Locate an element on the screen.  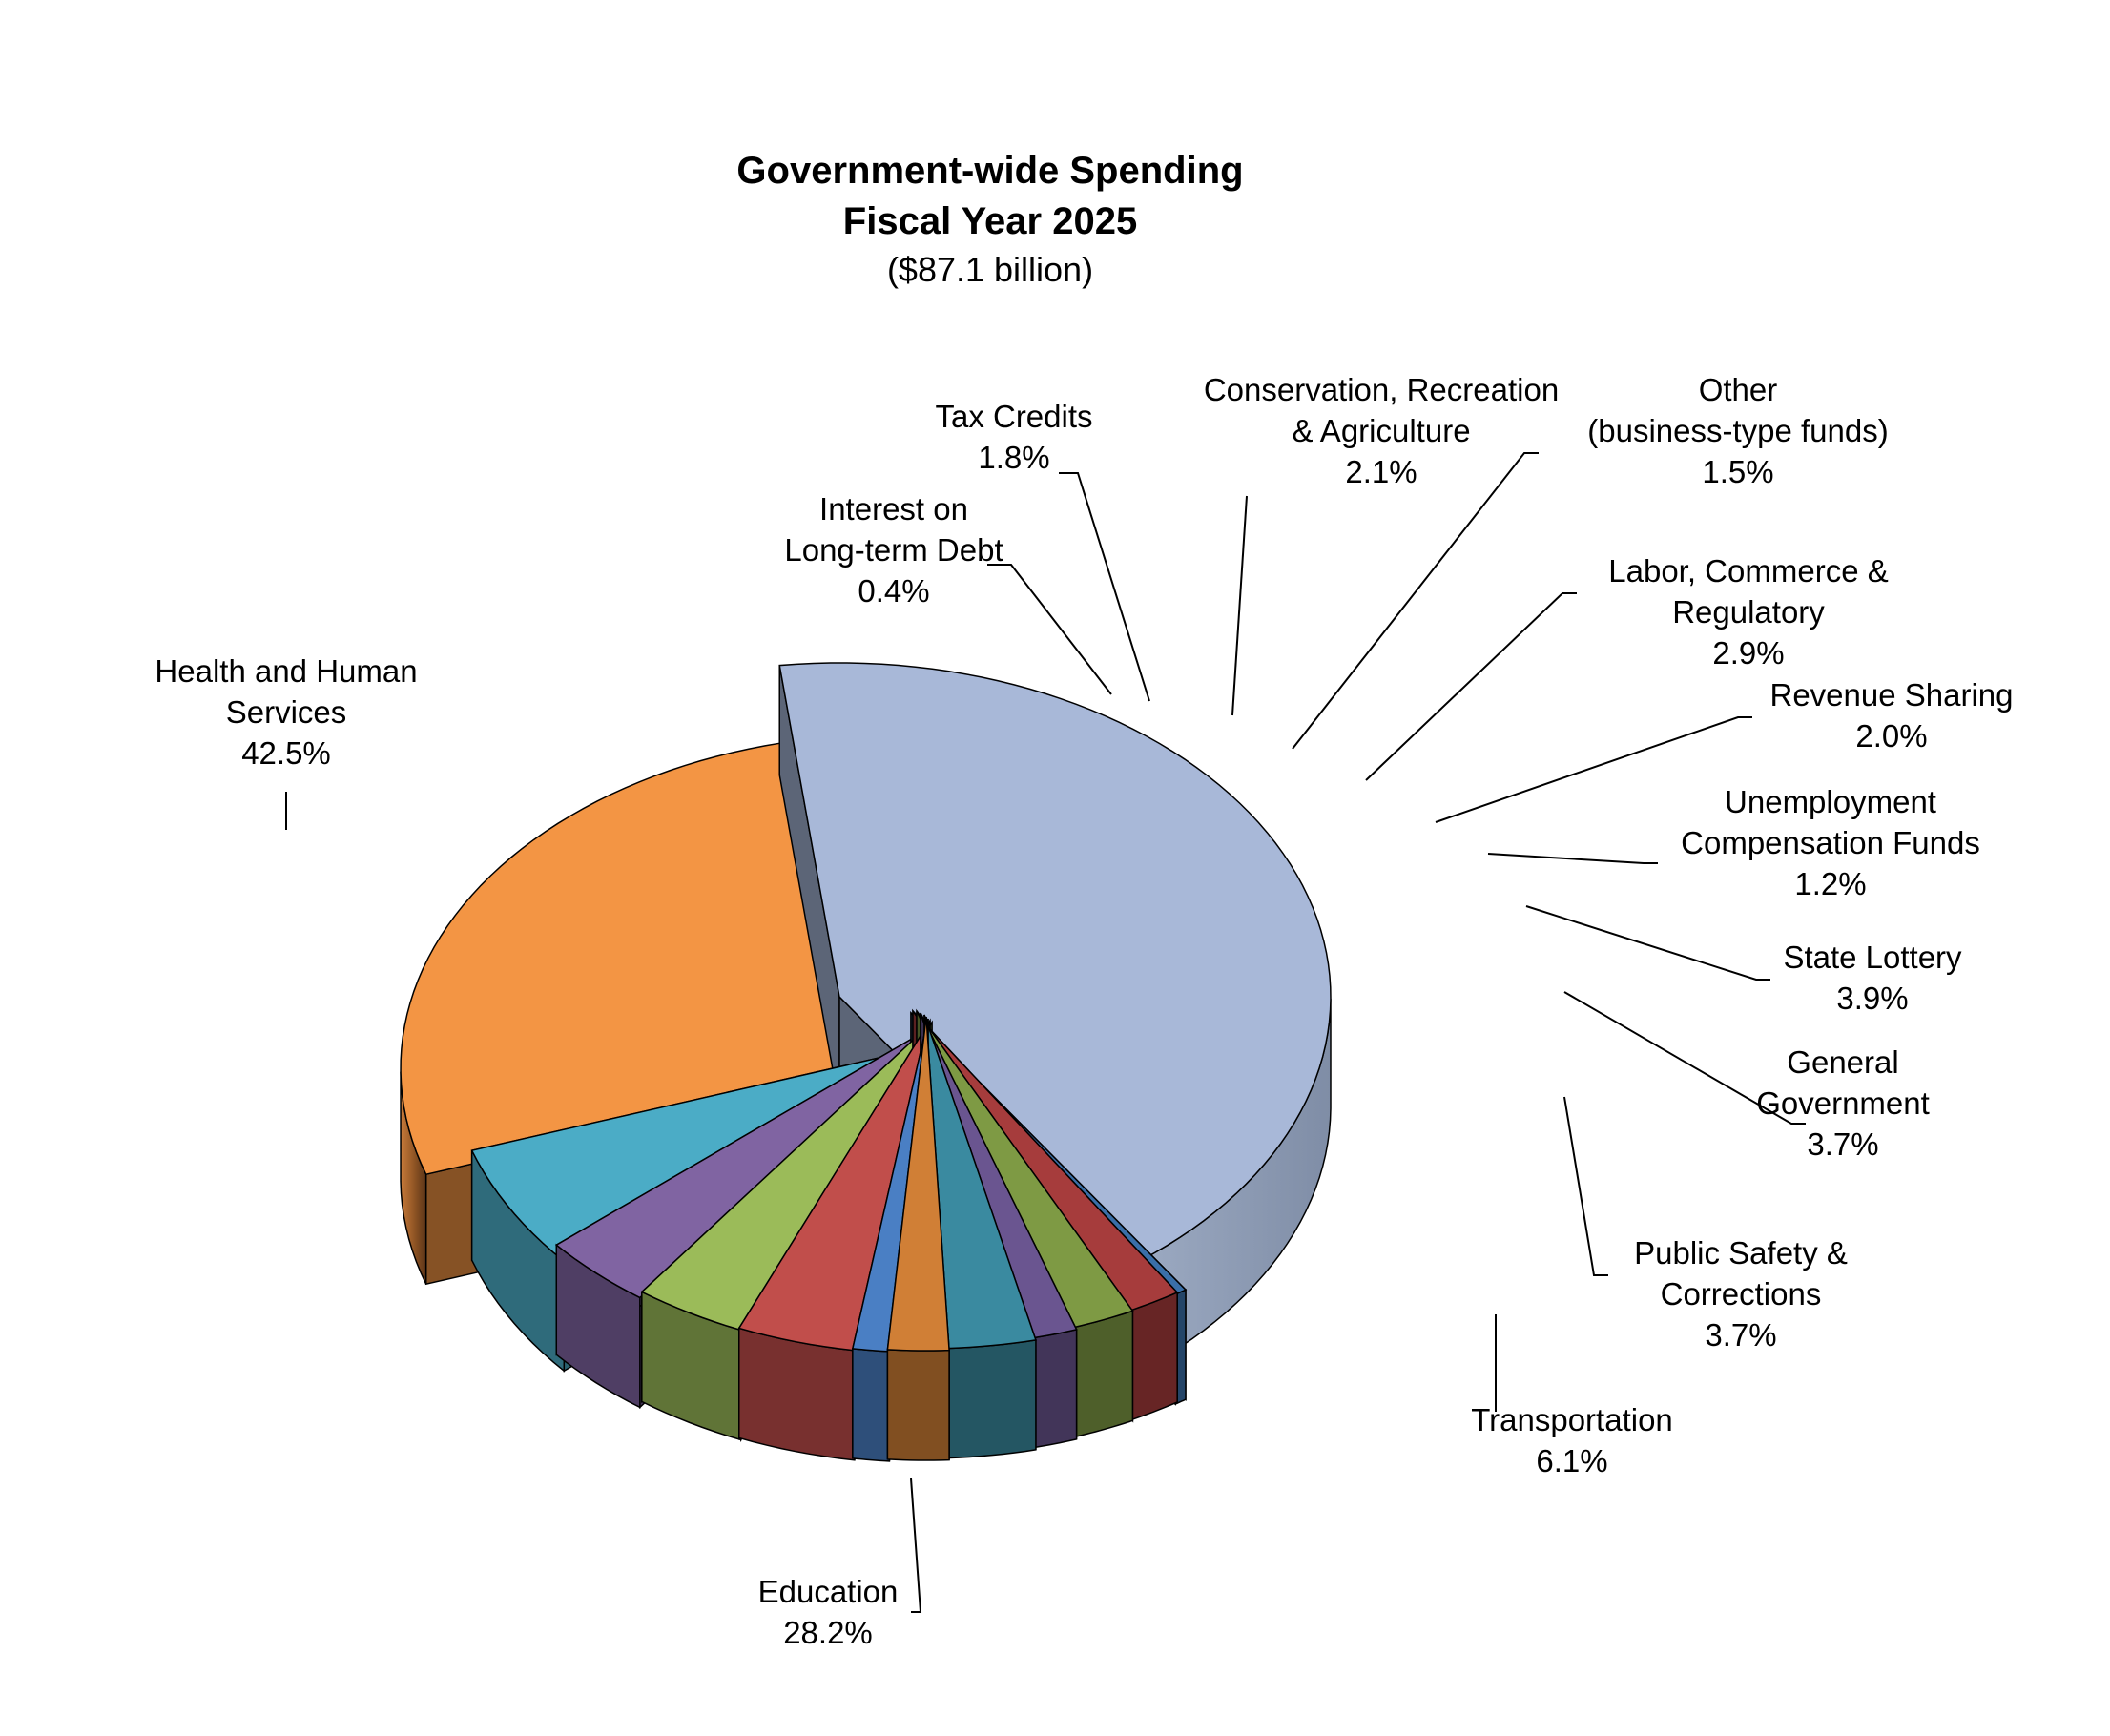
slice-conservation-top is located at coordinates (1025, 1169).